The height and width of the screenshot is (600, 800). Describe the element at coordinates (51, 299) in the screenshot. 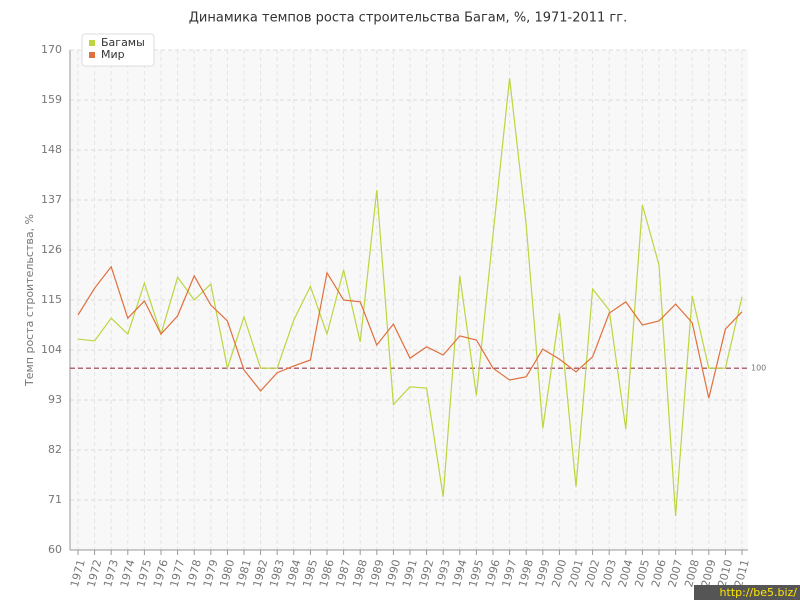

I see `y-tick-label: 115` at that location.